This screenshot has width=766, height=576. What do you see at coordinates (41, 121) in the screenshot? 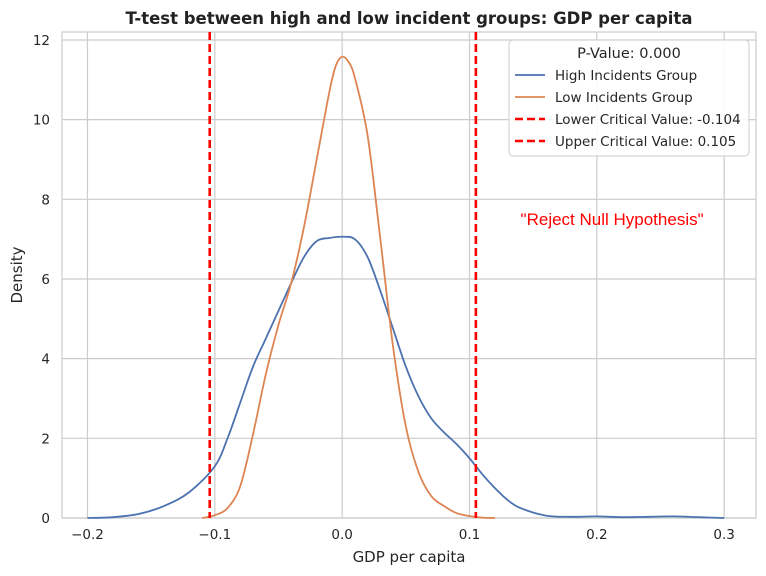
I see `y-tick-label: 10` at bounding box center [41, 121].